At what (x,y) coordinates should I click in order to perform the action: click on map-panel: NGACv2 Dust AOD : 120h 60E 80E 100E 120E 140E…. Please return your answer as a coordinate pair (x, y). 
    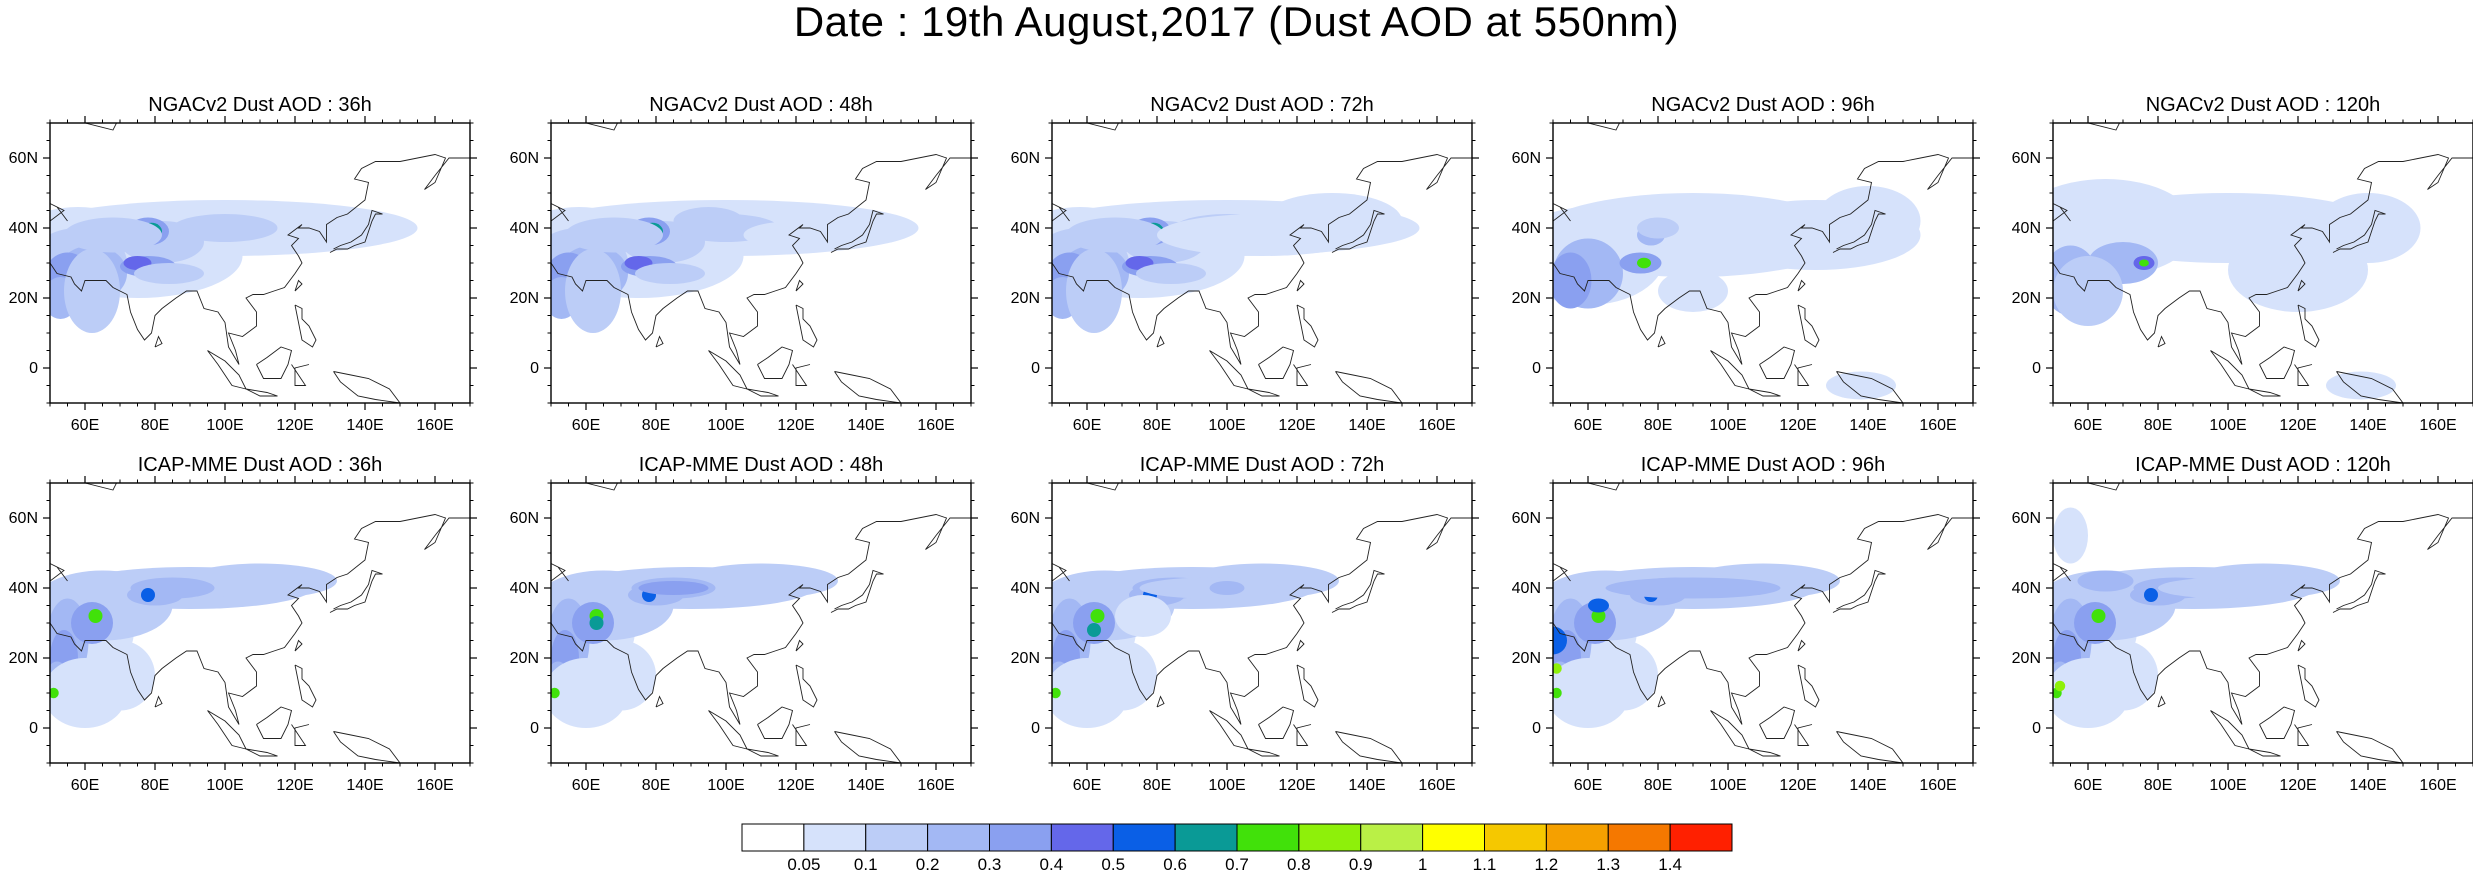
    Looking at the image, I should click on (2238, 230).